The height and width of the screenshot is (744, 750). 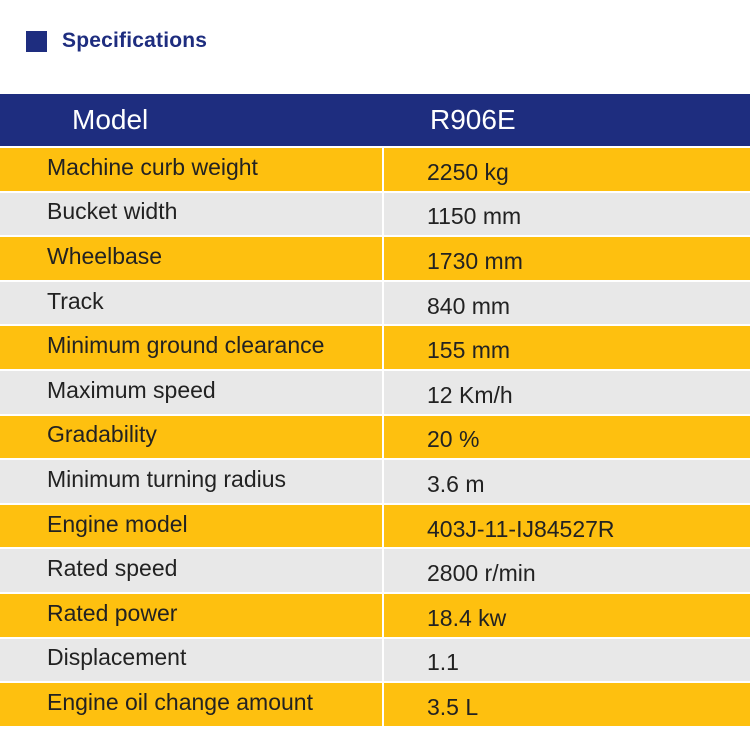 I want to click on table-row: Maximum speed 12 Km/h, so click(x=375, y=392).